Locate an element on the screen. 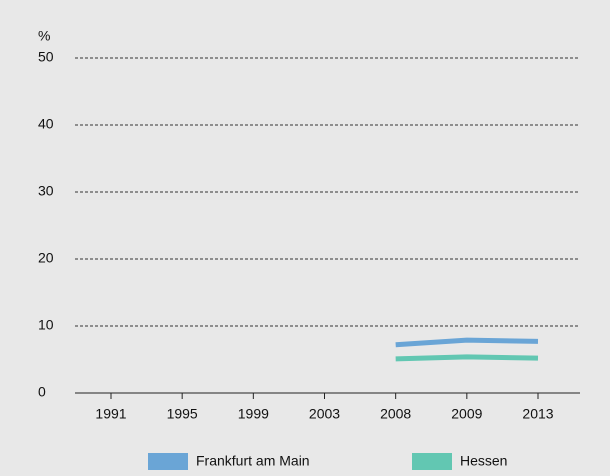  y-tick-label: 10 is located at coordinates (46, 325).